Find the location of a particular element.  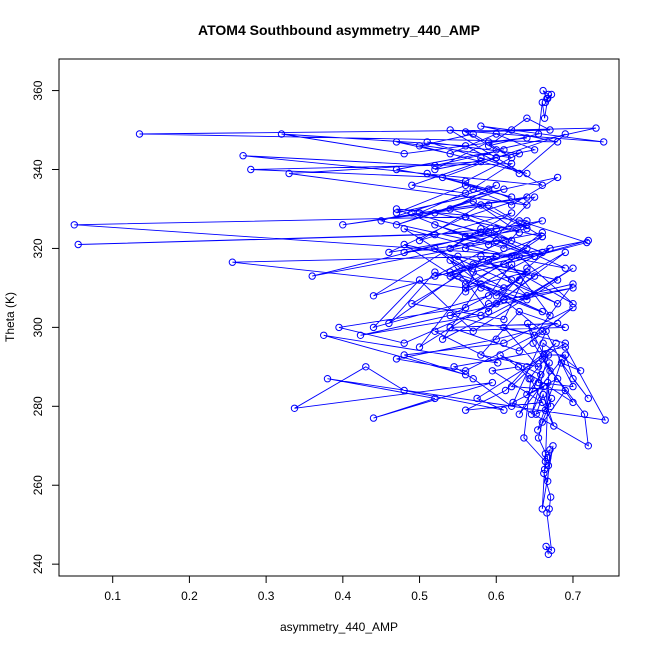

y-tick-label: 300 is located at coordinates (38, 327).